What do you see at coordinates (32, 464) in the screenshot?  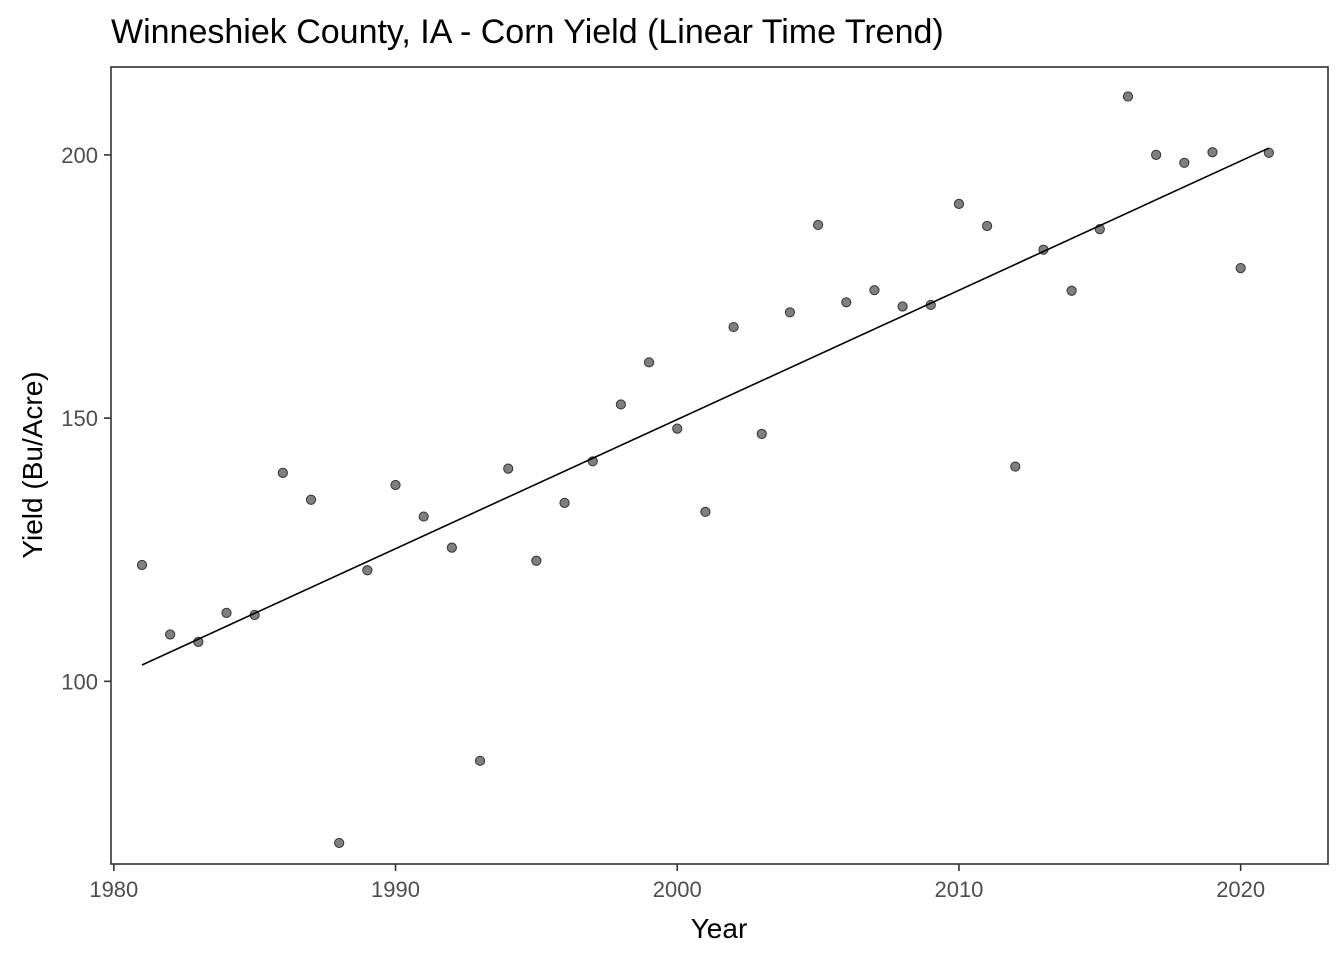 I see `y-axis-title: Yield (Bu/Acre)` at bounding box center [32, 464].